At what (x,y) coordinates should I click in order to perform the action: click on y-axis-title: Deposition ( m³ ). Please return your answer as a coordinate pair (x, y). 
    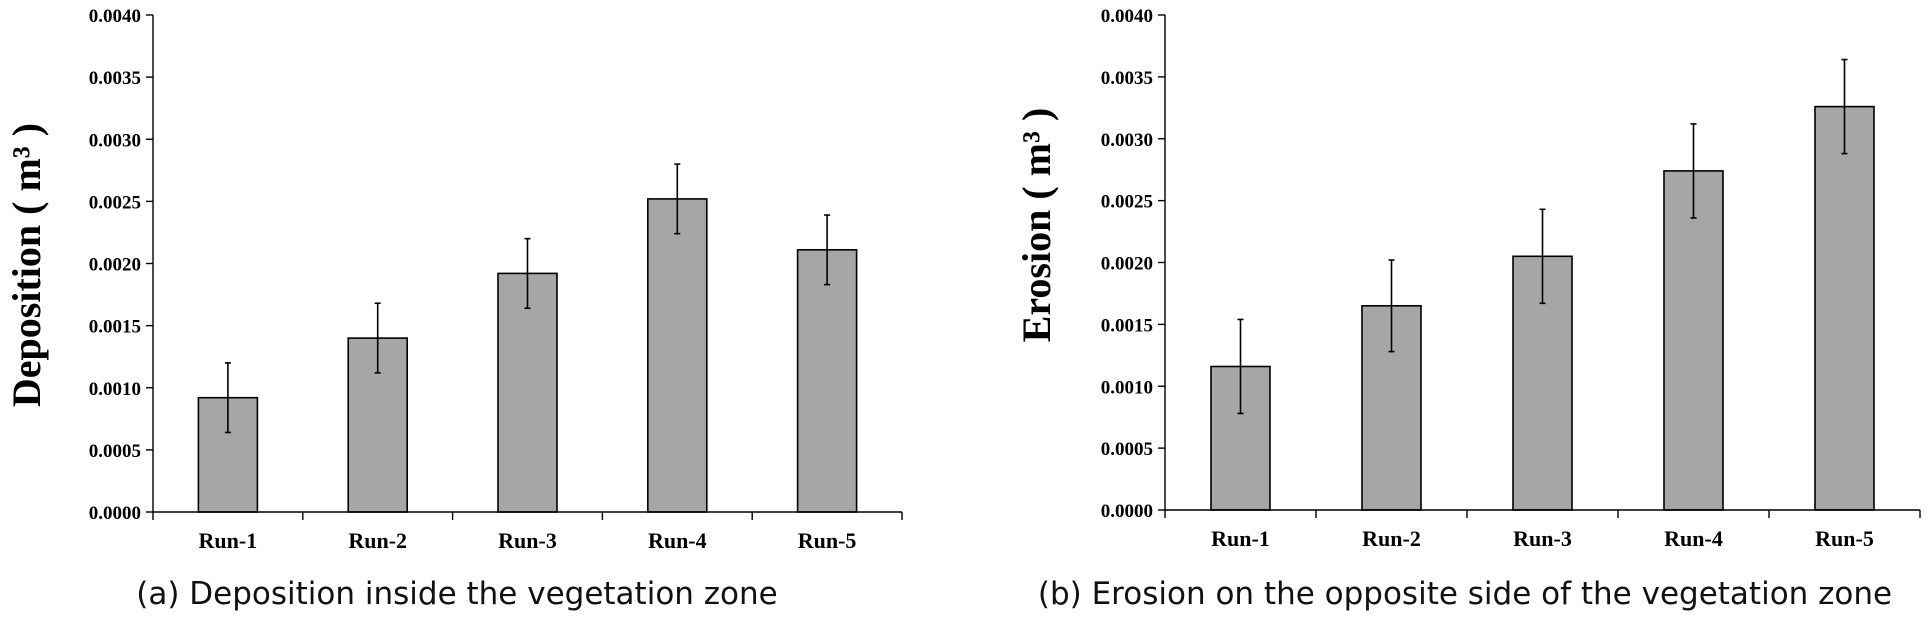
    Looking at the image, I should click on (26, 265).